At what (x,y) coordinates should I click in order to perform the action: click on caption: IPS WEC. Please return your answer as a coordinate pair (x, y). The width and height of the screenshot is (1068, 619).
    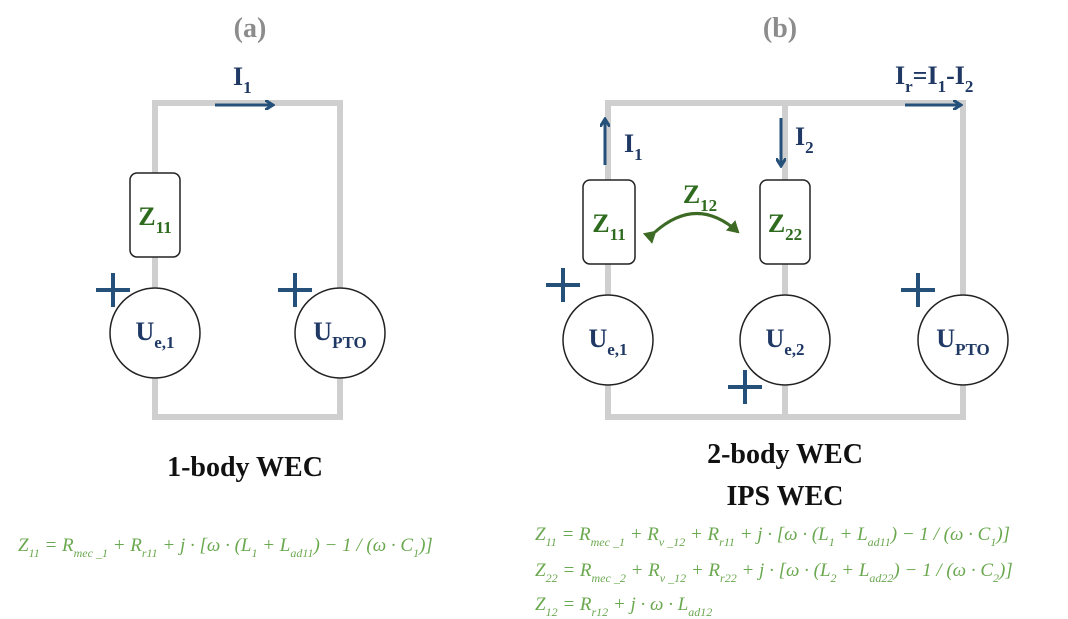
    Looking at the image, I should click on (785, 496).